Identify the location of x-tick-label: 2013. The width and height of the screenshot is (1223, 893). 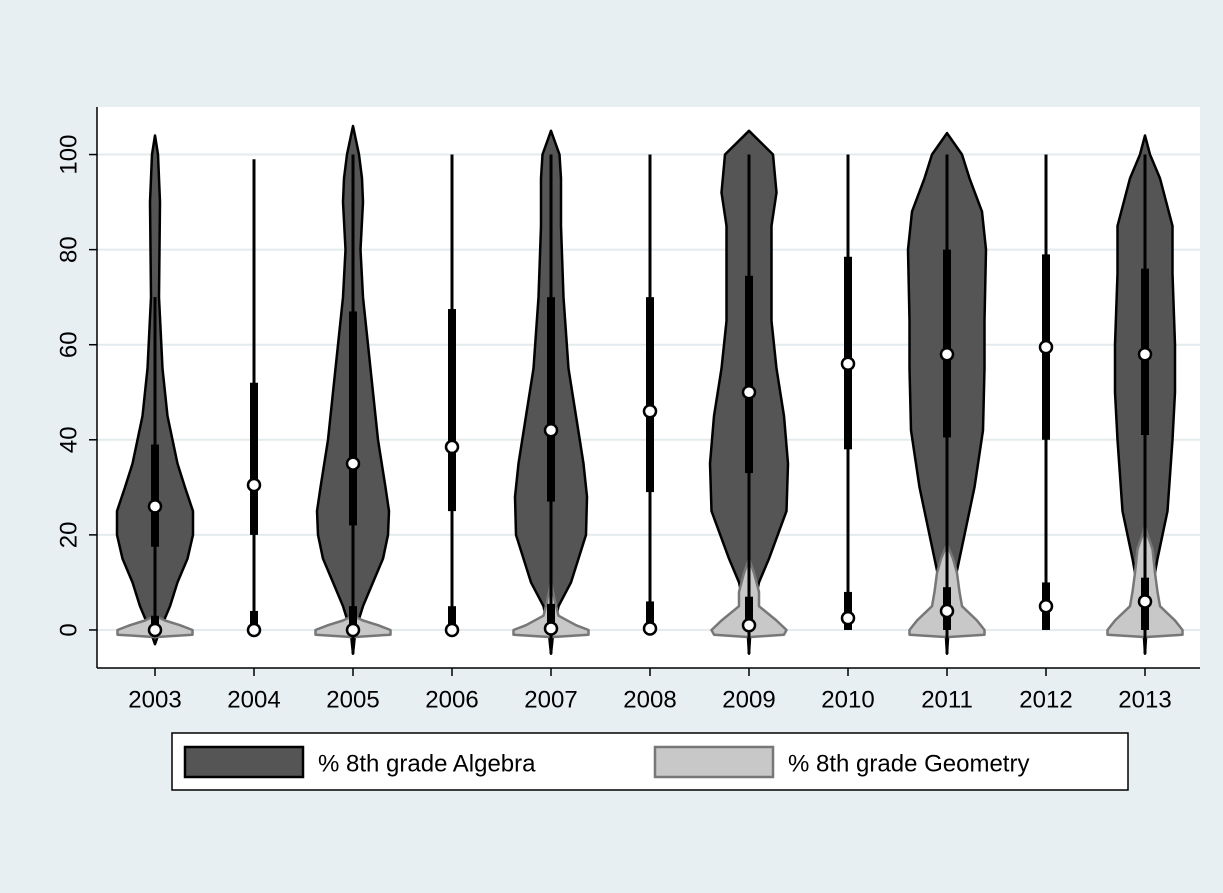
(1144, 699).